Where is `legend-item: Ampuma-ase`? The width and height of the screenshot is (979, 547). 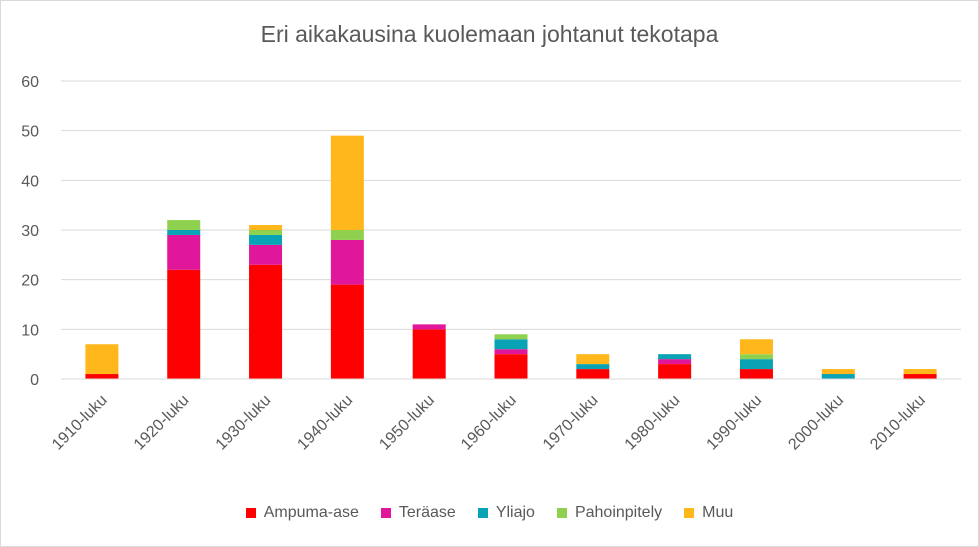
legend-item: Ampuma-ase is located at coordinates (302, 513).